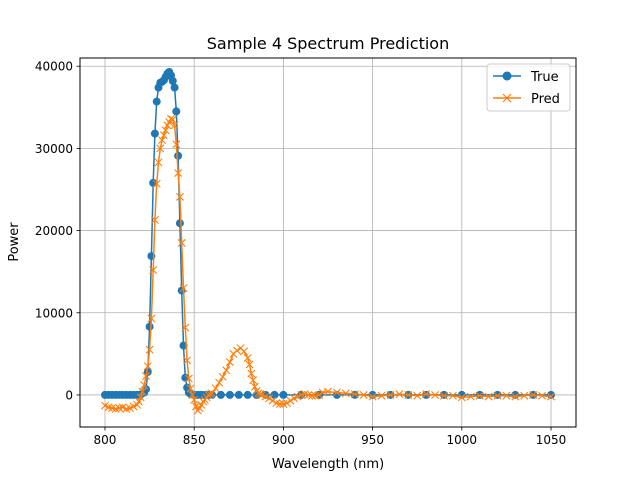 The width and height of the screenshot is (640, 480). What do you see at coordinates (545, 99) in the screenshot?
I see `legend-label-pred: Pred` at bounding box center [545, 99].